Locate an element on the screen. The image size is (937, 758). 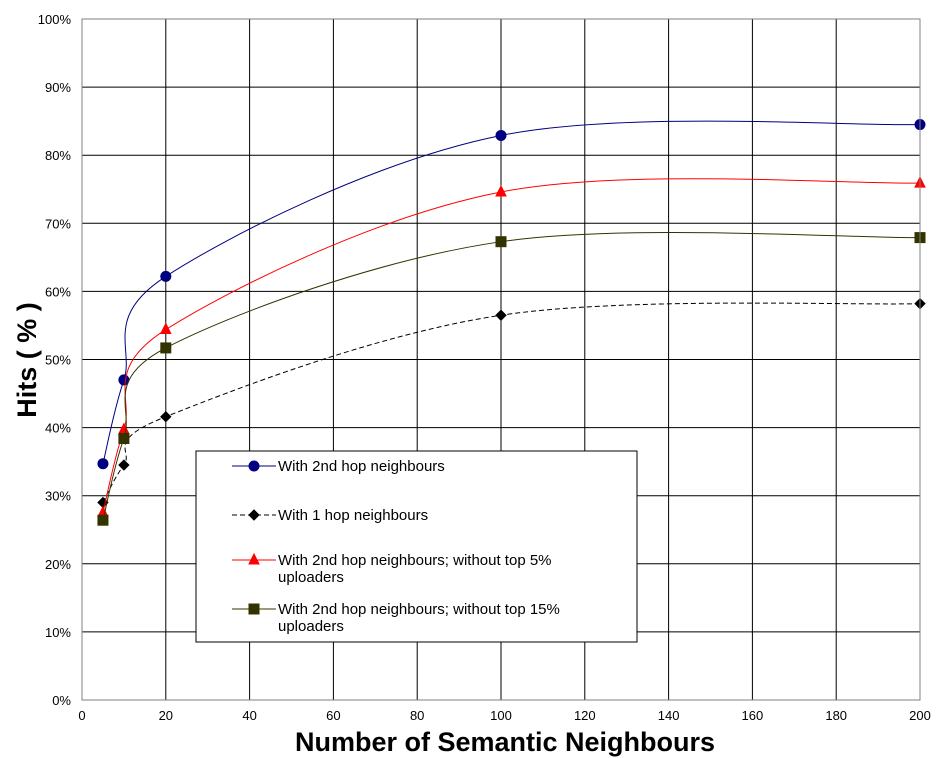
y-tick-label: 10% is located at coordinates (58, 632).